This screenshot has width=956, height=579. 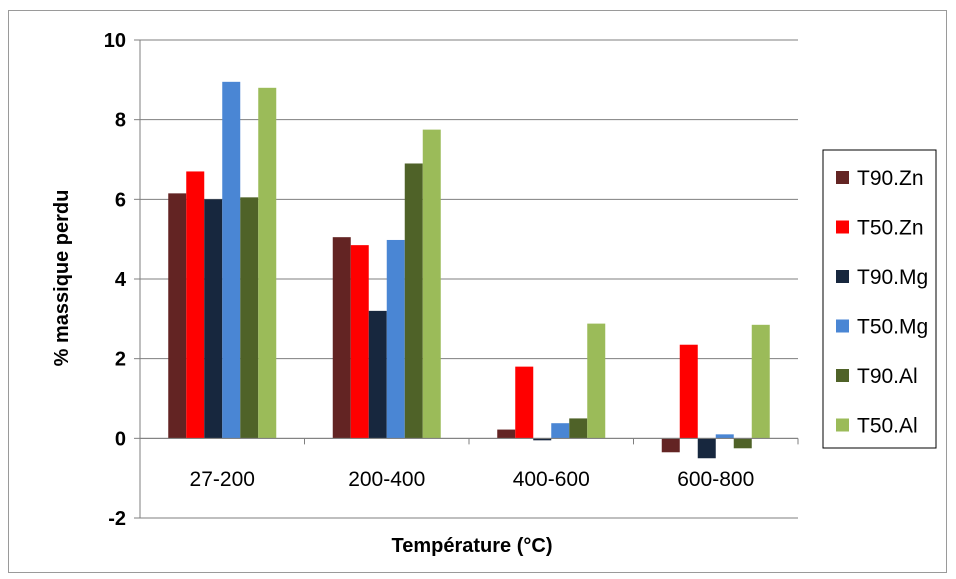 What do you see at coordinates (551, 479) in the screenshot?
I see `x-tick-label: 400-600` at bounding box center [551, 479].